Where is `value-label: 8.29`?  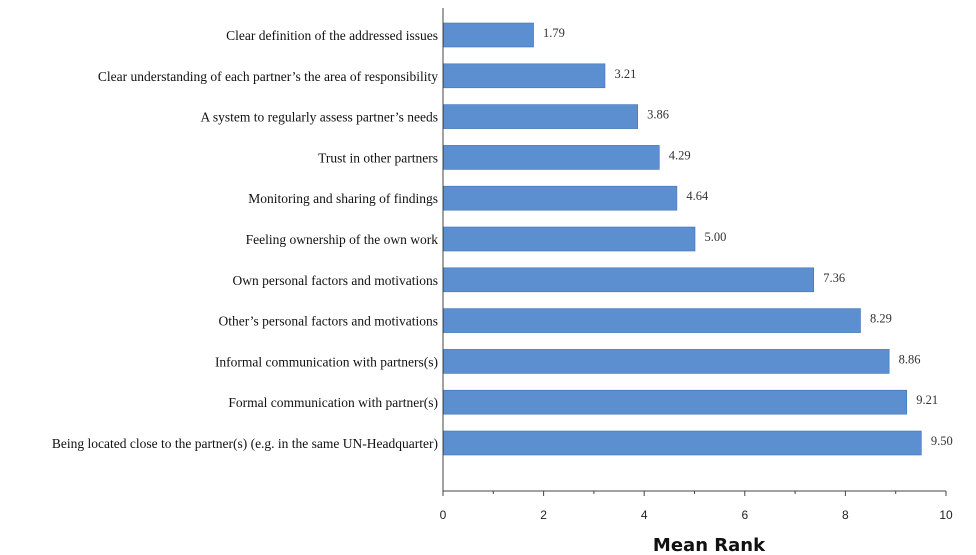 value-label: 8.29 is located at coordinates (881, 319).